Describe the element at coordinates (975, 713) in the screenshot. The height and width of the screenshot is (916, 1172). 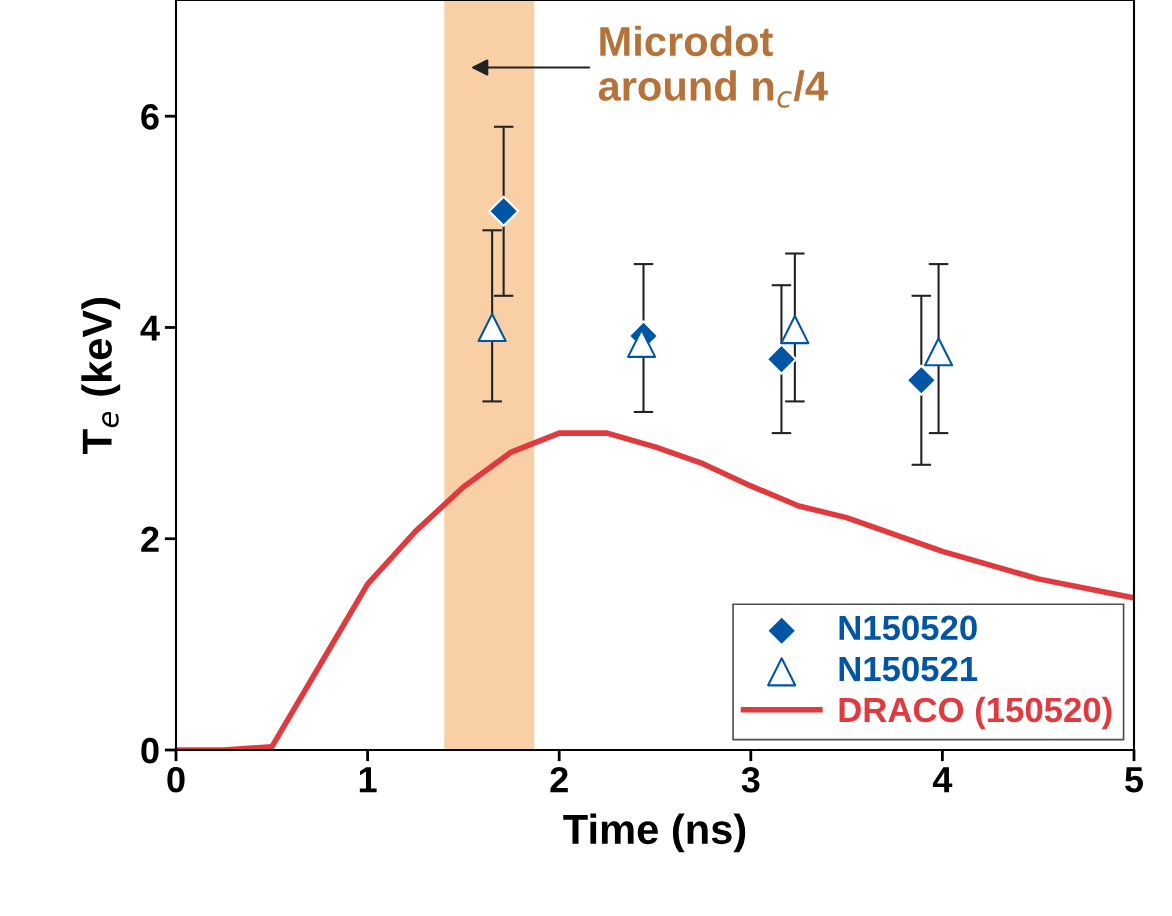
I see `legend-label: DRACO (150520)` at that location.